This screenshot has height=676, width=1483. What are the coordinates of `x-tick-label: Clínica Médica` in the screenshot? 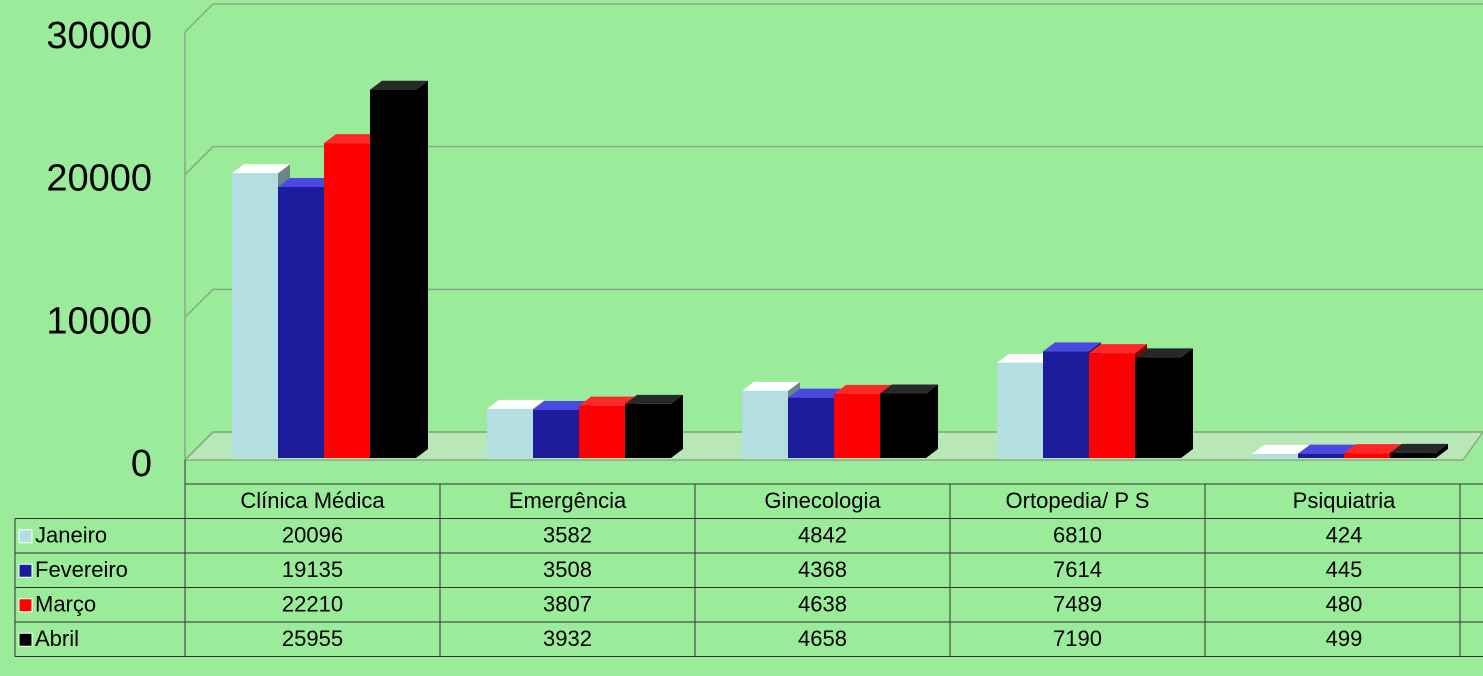 It's located at (312, 500).